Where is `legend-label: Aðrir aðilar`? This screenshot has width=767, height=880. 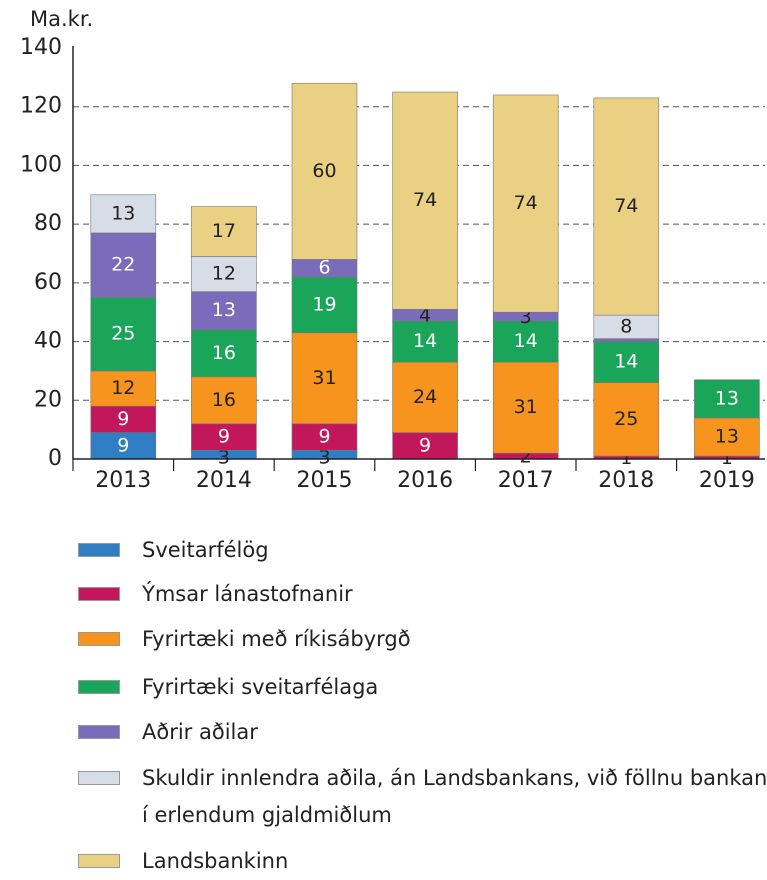
legend-label: Aðrir aðilar is located at coordinates (200, 732).